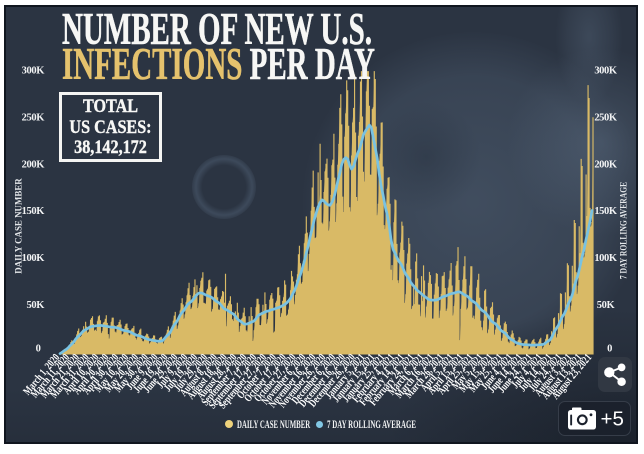  What do you see at coordinates (18, 226) in the screenshot?
I see `svg-text: DAILY CASE NUMBER` at bounding box center [18, 226].